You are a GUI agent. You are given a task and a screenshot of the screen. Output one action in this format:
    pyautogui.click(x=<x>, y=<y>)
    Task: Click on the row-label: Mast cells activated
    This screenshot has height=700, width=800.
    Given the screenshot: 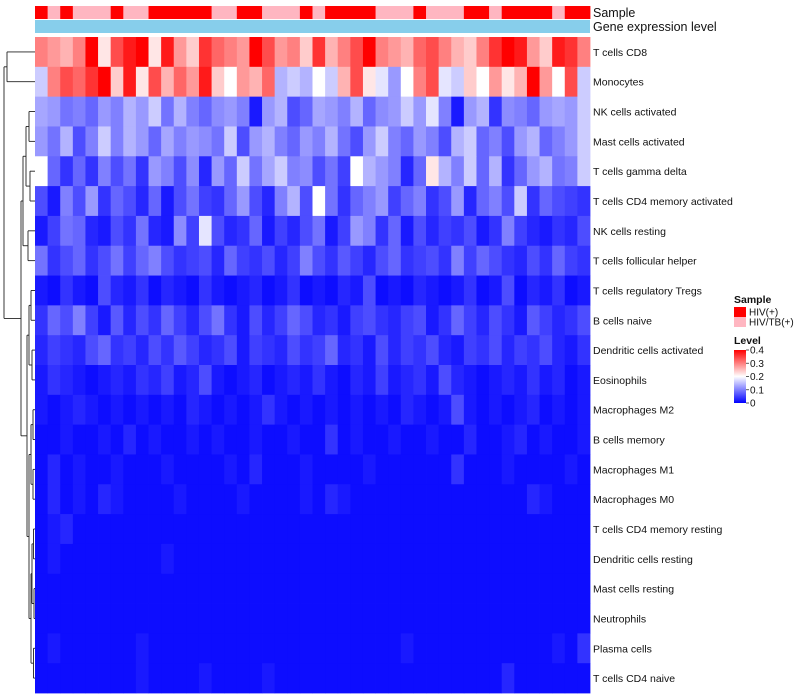 What is the action you would take?
    pyautogui.click(x=639, y=142)
    